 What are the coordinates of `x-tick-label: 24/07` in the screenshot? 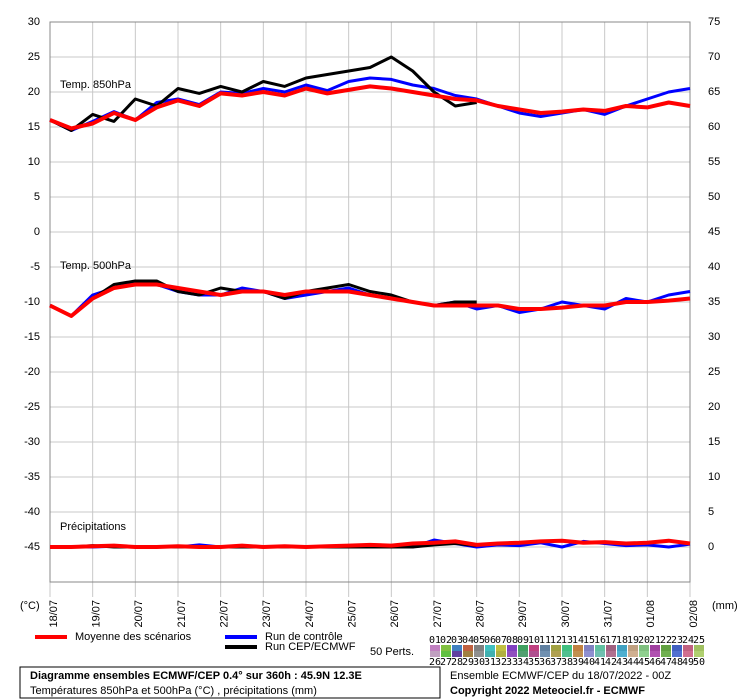 It's located at (310, 614).